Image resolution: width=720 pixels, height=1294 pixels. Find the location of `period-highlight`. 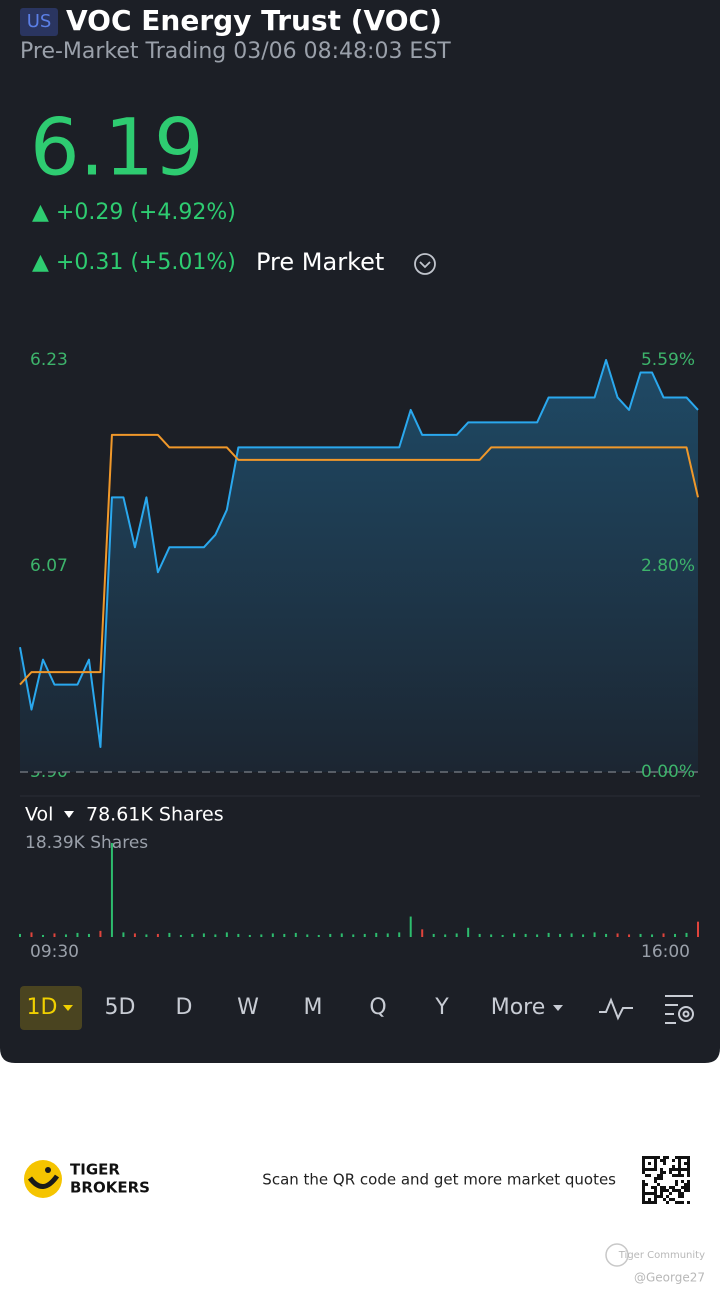

period-highlight is located at coordinates (51, 1008).